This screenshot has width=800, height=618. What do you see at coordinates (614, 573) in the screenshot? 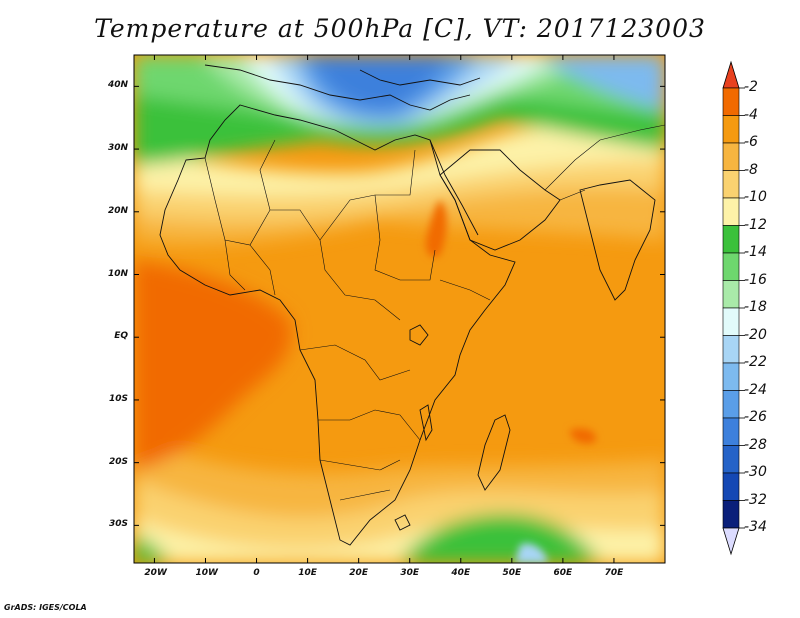
I see `lon-tick-label: 70E` at bounding box center [614, 573].